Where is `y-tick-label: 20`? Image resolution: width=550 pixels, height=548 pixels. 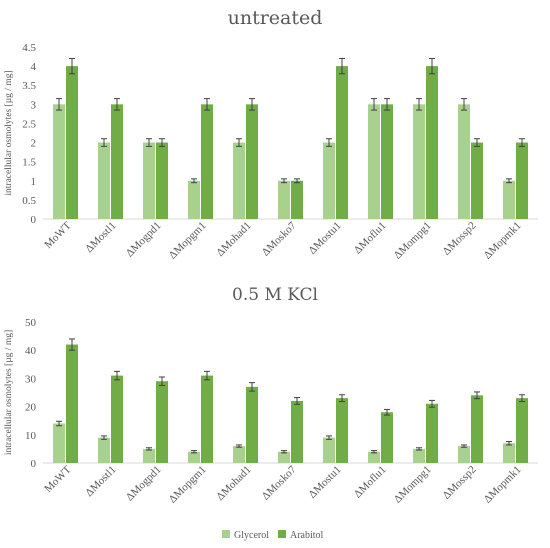
y-tick-label: 20 is located at coordinates (31, 408).